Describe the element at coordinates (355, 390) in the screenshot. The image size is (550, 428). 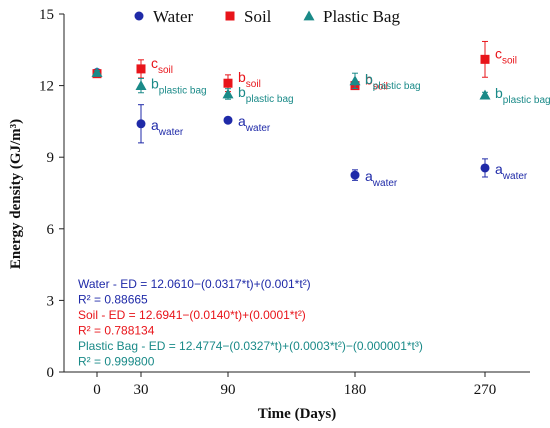
I see `x-tick-label: 180` at that location.